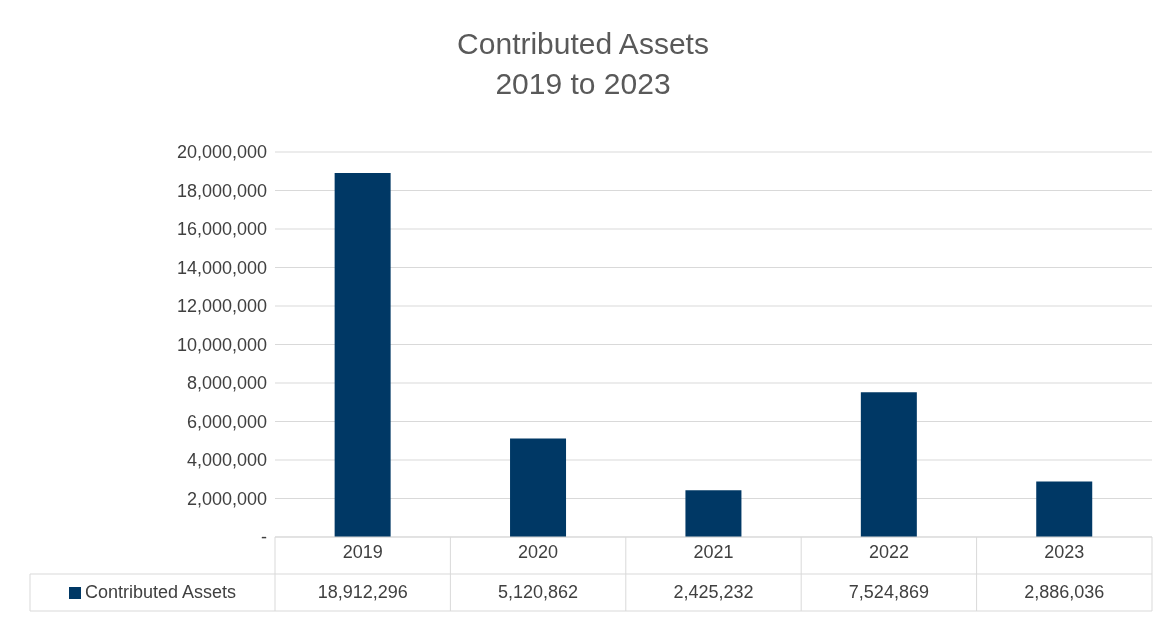  I want to click on x-tick-label: 2022, so click(888, 551).